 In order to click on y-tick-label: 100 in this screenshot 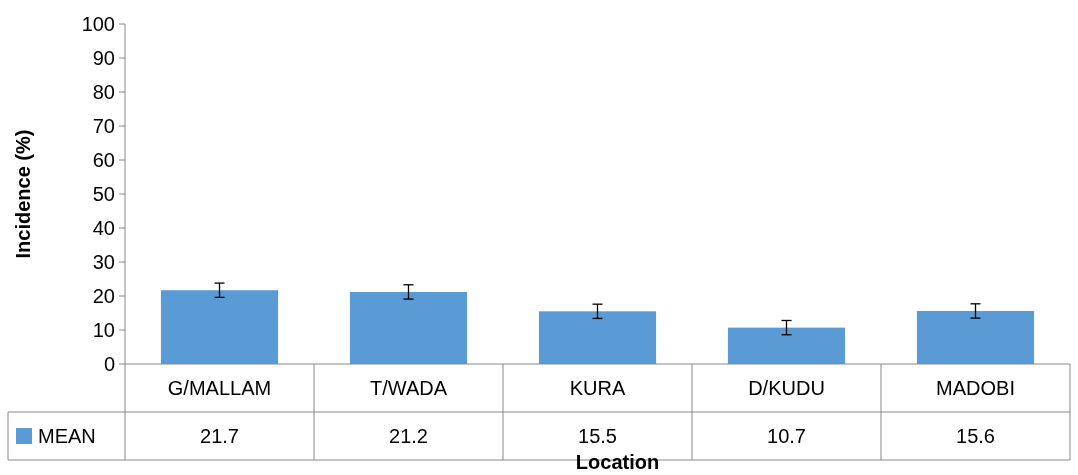, I will do `click(98, 24)`.